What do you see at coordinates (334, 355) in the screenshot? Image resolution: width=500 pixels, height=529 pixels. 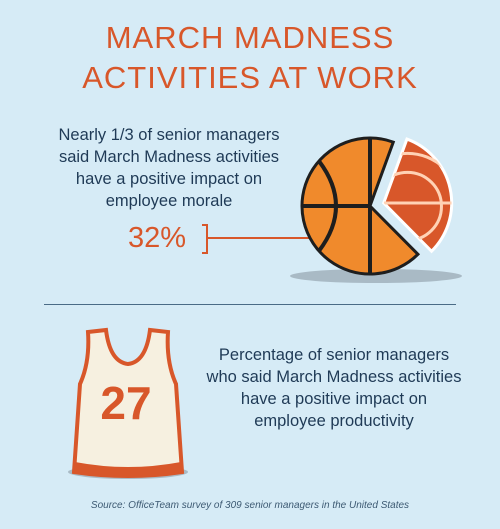 I see `productivity-text-line: Percentage of senior managers` at bounding box center [334, 355].